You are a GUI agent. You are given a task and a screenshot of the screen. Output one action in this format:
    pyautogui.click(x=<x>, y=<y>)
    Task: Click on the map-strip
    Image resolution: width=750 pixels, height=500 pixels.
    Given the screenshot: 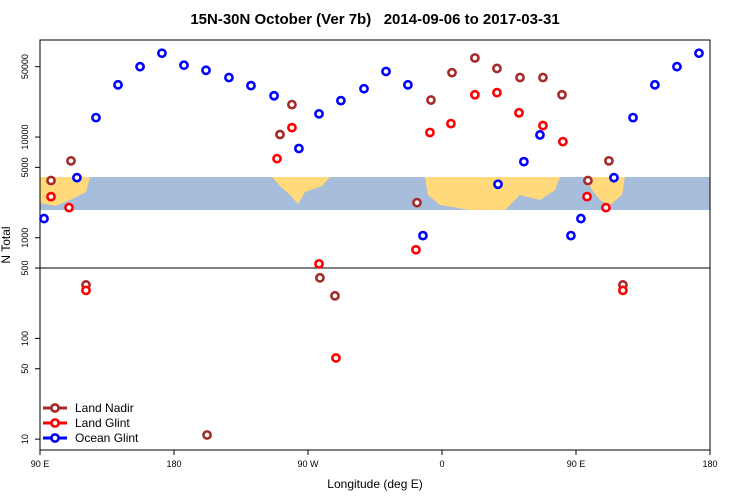 What is the action you would take?
    pyautogui.click(x=375, y=193)
    